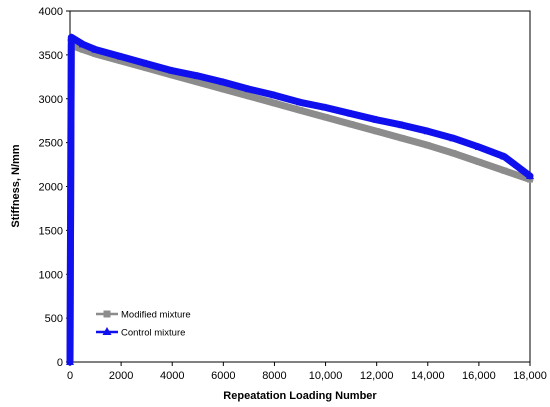 This screenshot has width=550, height=407. Describe the element at coordinates (143, 324) in the screenshot. I see `legend: Modified mixture Control mixture` at that location.